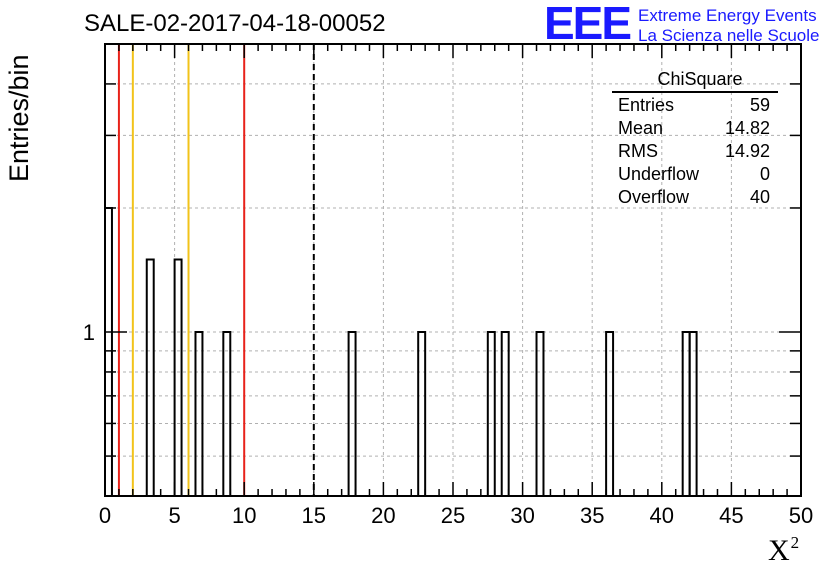 Image resolution: width=836 pixels, height=572 pixels. Describe the element at coordinates (764, 174) in the screenshot. I see `stats-value: 0` at that location.